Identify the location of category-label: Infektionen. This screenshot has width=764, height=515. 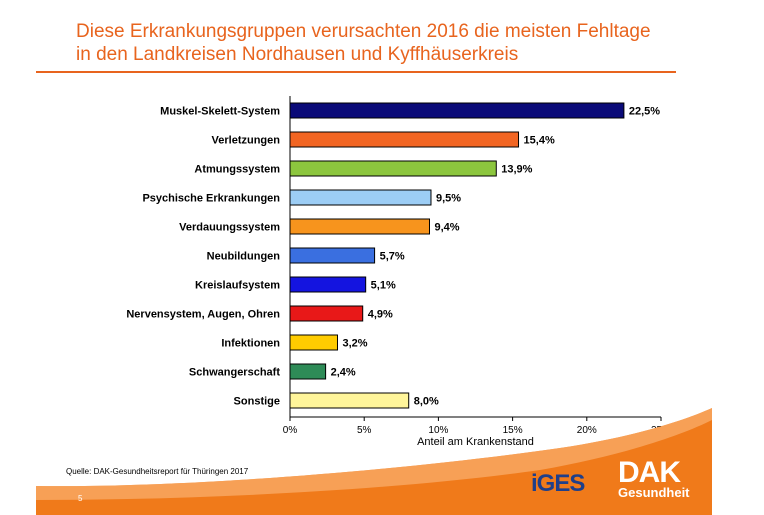
(250, 344).